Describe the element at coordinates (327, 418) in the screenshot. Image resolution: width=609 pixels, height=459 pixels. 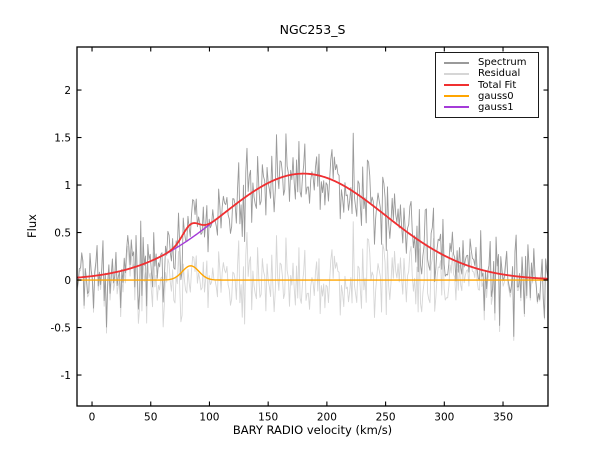
I see `x-tick-label: 200` at that location.